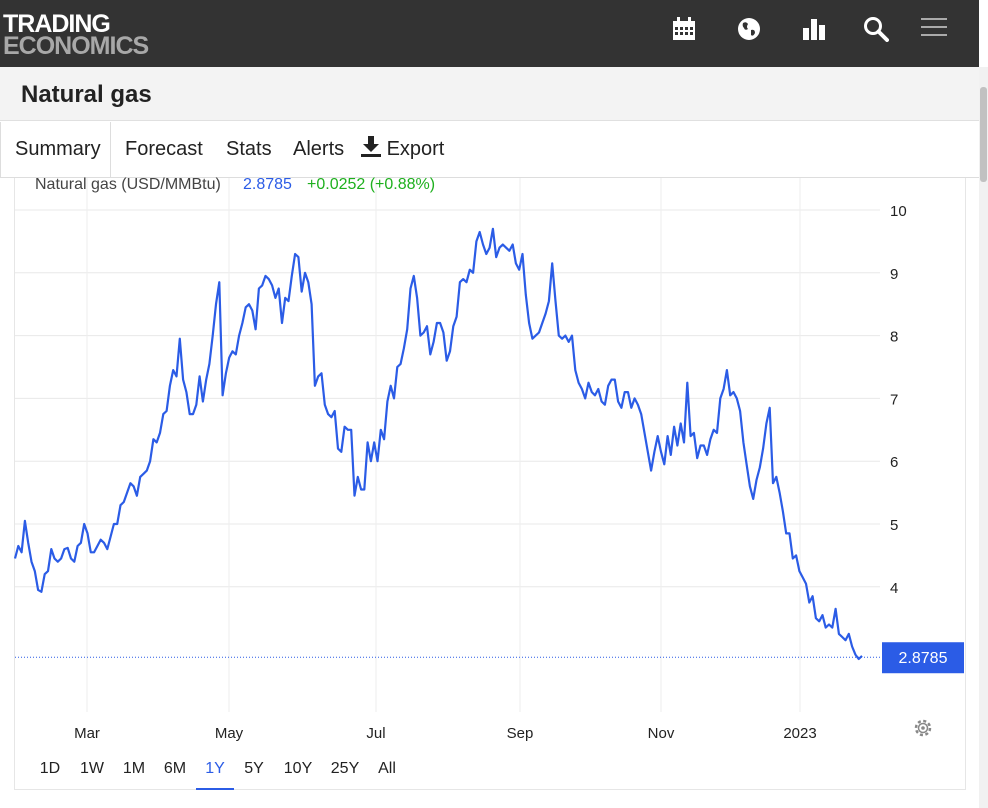 This screenshot has width=988, height=808. Describe the element at coordinates (894, 525) in the screenshot. I see `y-tick-label: 5` at that location.